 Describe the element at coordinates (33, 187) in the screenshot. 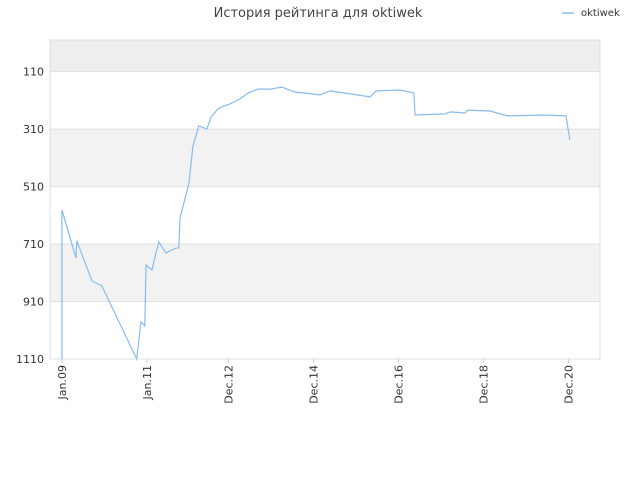

I see `y-tick-label: 510` at that location.